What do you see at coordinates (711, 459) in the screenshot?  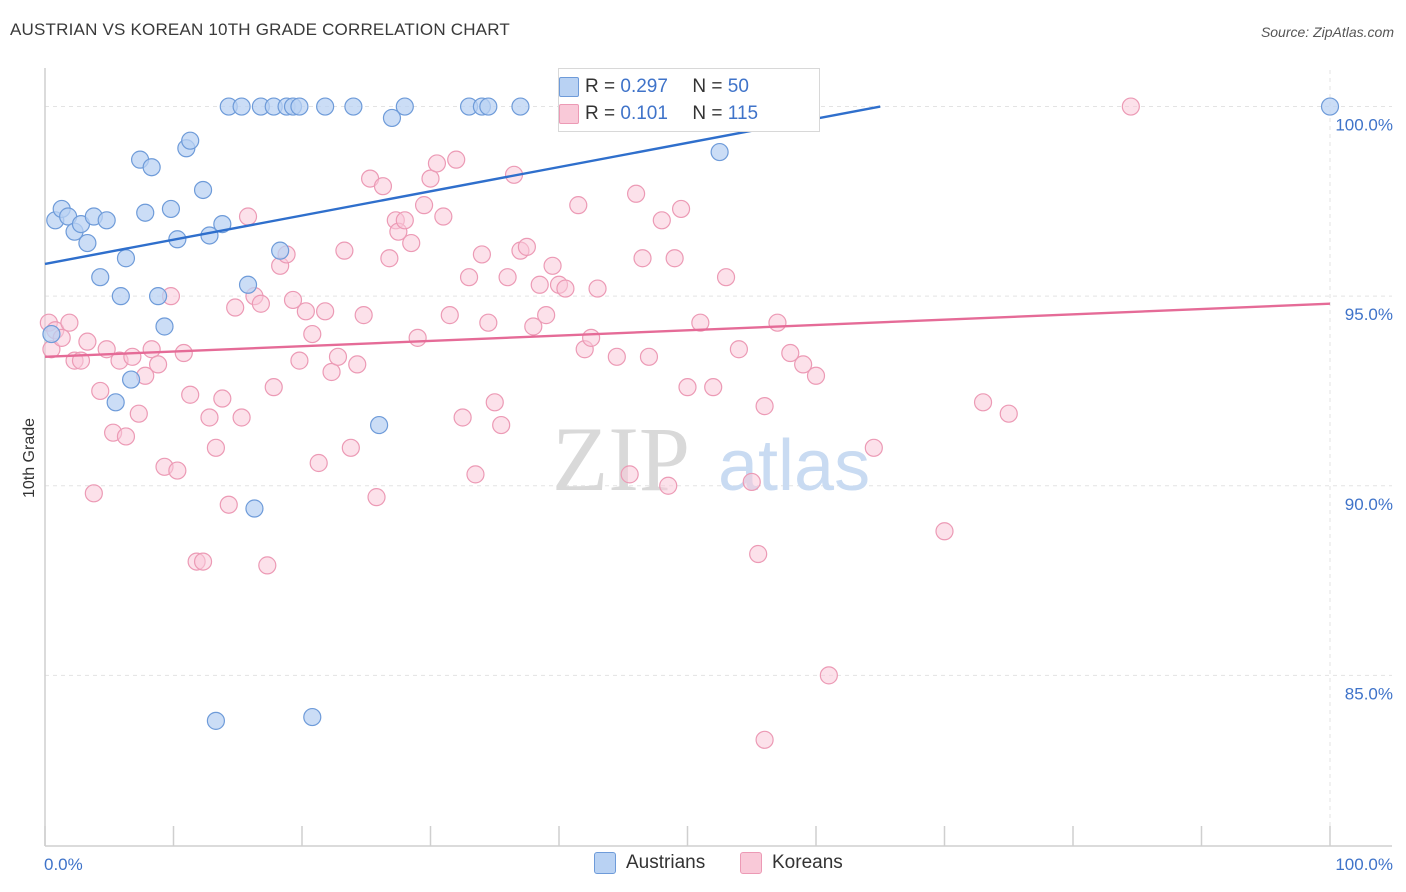 I see `watermark: ZIP atlas` at bounding box center [711, 459].